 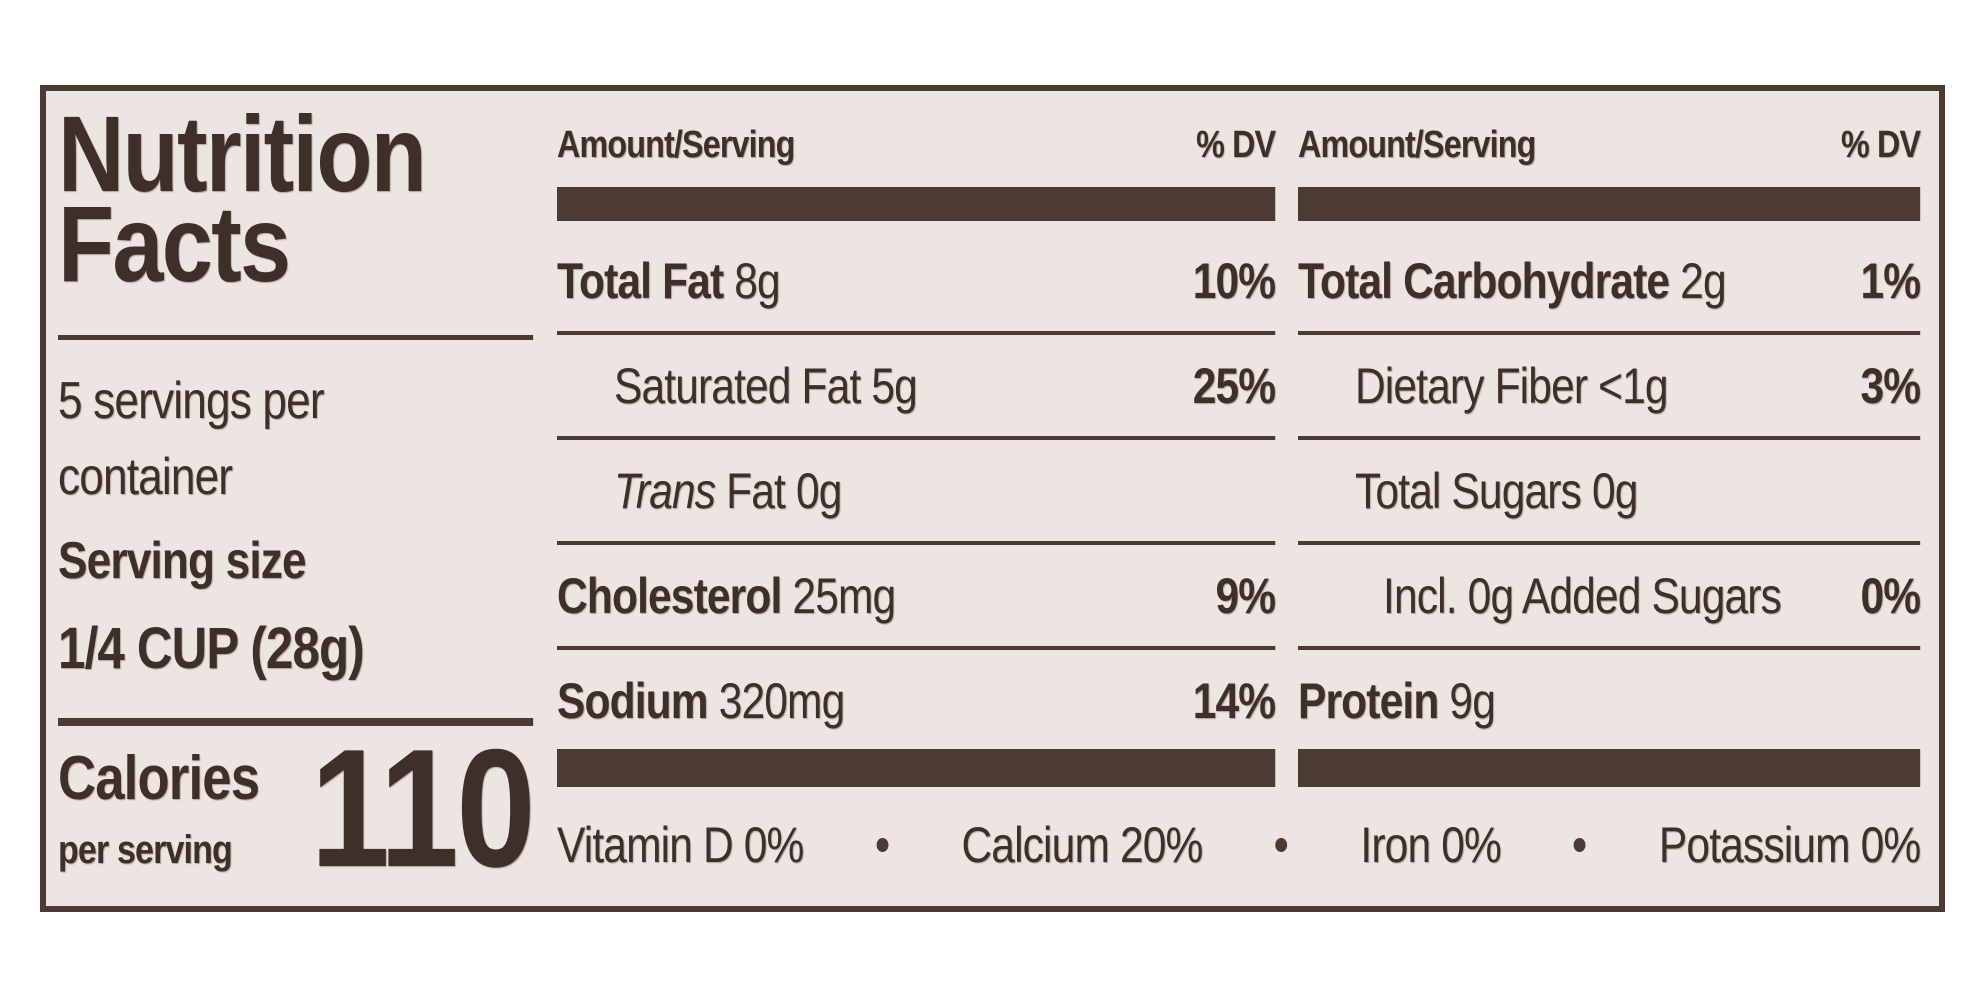 What do you see at coordinates (1246, 596) in the screenshot?
I see `nutrient-dv: 9%` at bounding box center [1246, 596].